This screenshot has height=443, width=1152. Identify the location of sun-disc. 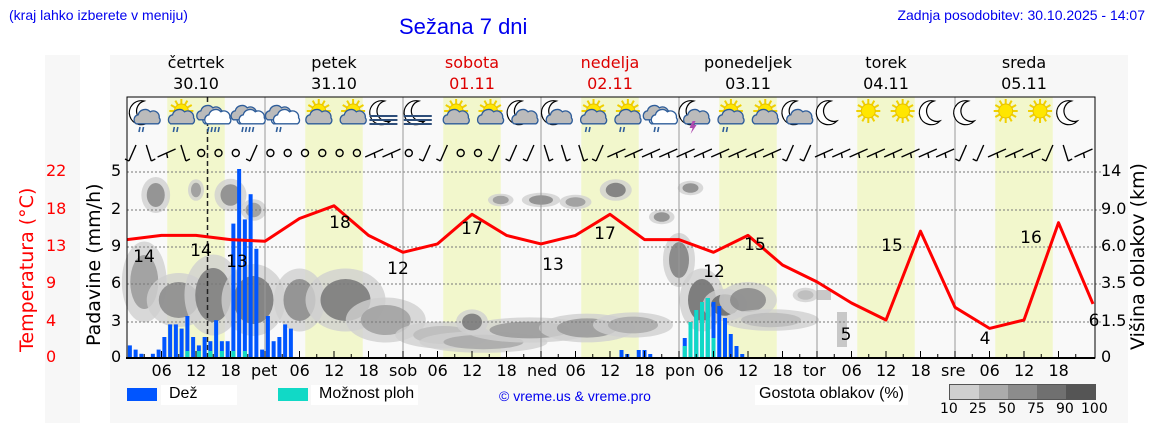
(1040, 111).